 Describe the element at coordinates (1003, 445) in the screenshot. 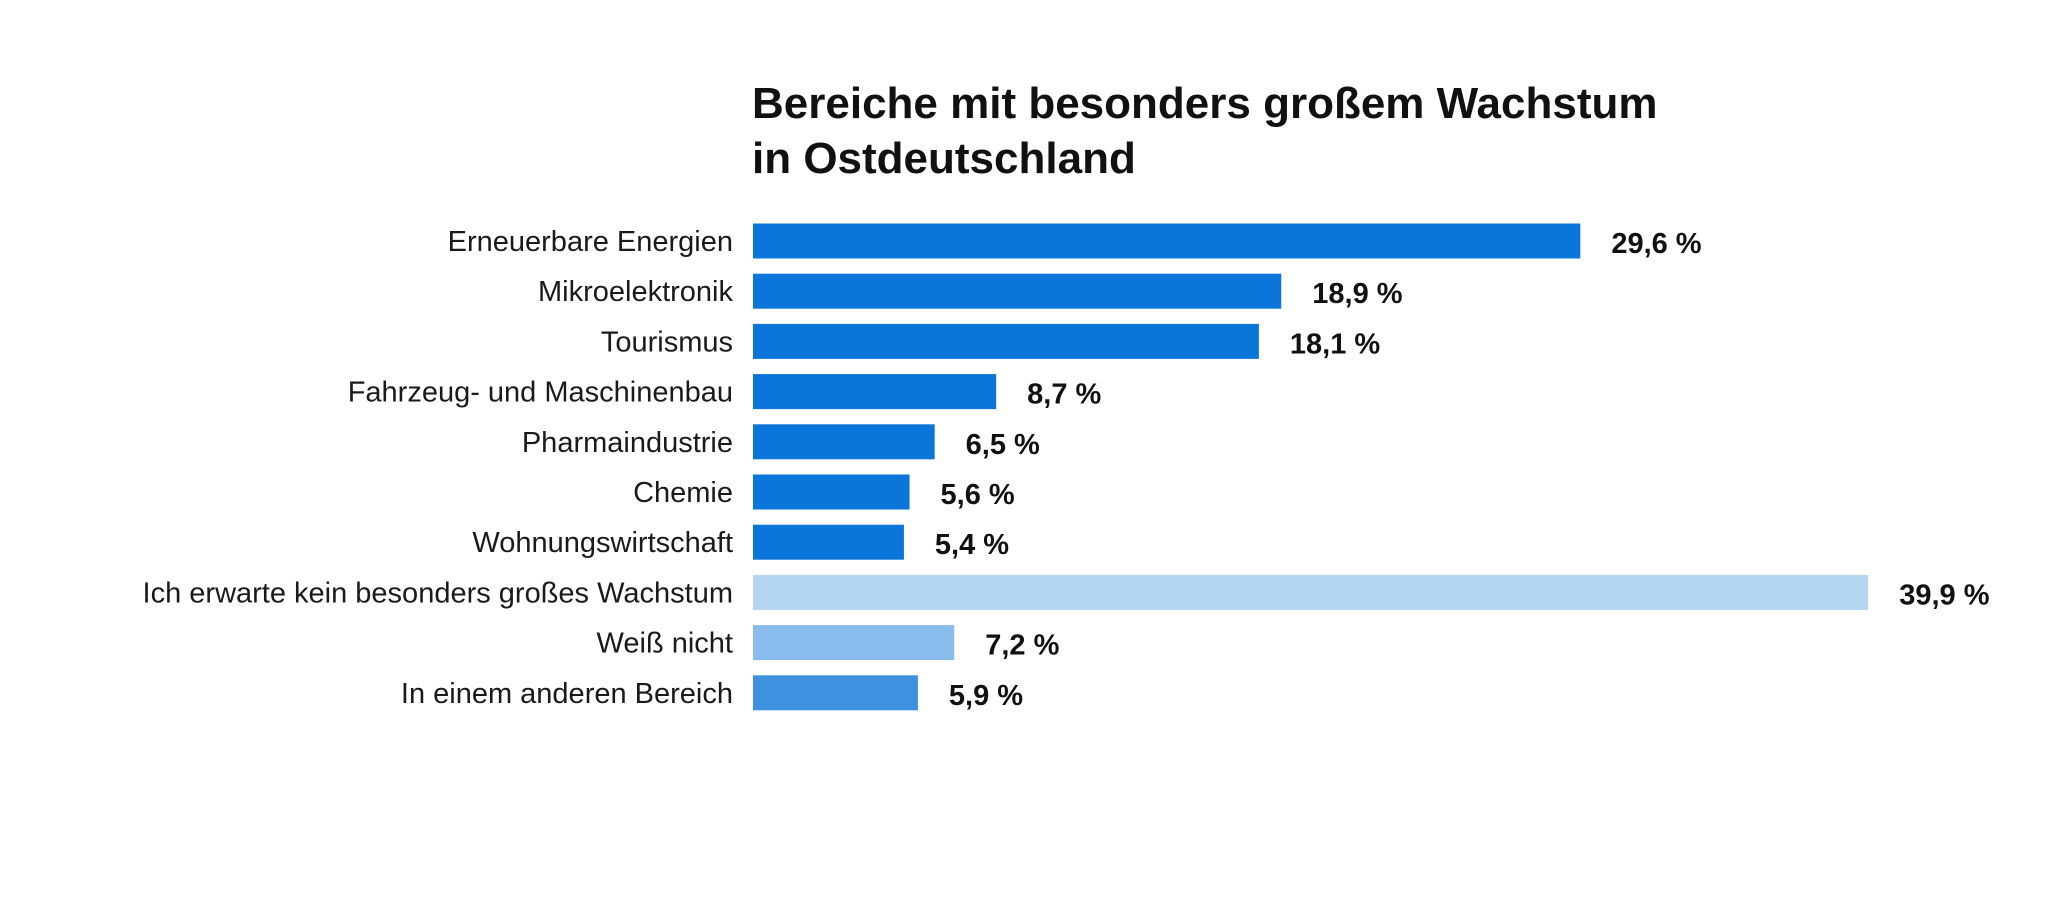

I see `value-label: 6,5 %` at that location.